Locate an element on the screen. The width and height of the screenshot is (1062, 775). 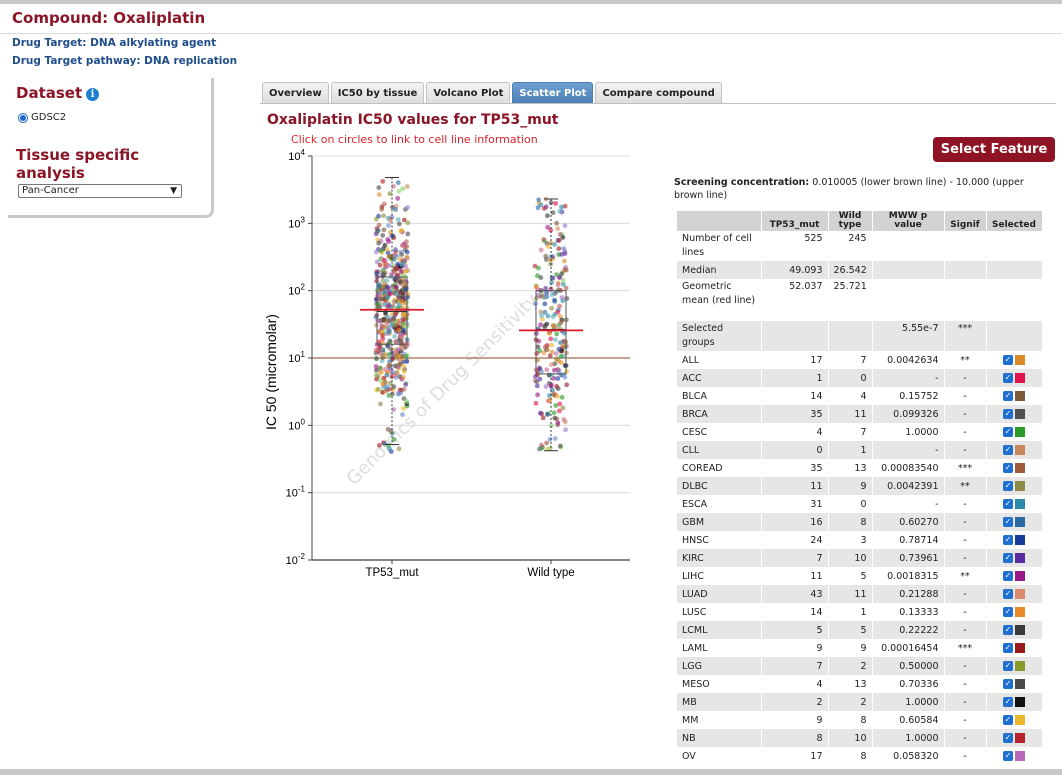
horizontal-scrollbar is located at coordinates (531, 772).